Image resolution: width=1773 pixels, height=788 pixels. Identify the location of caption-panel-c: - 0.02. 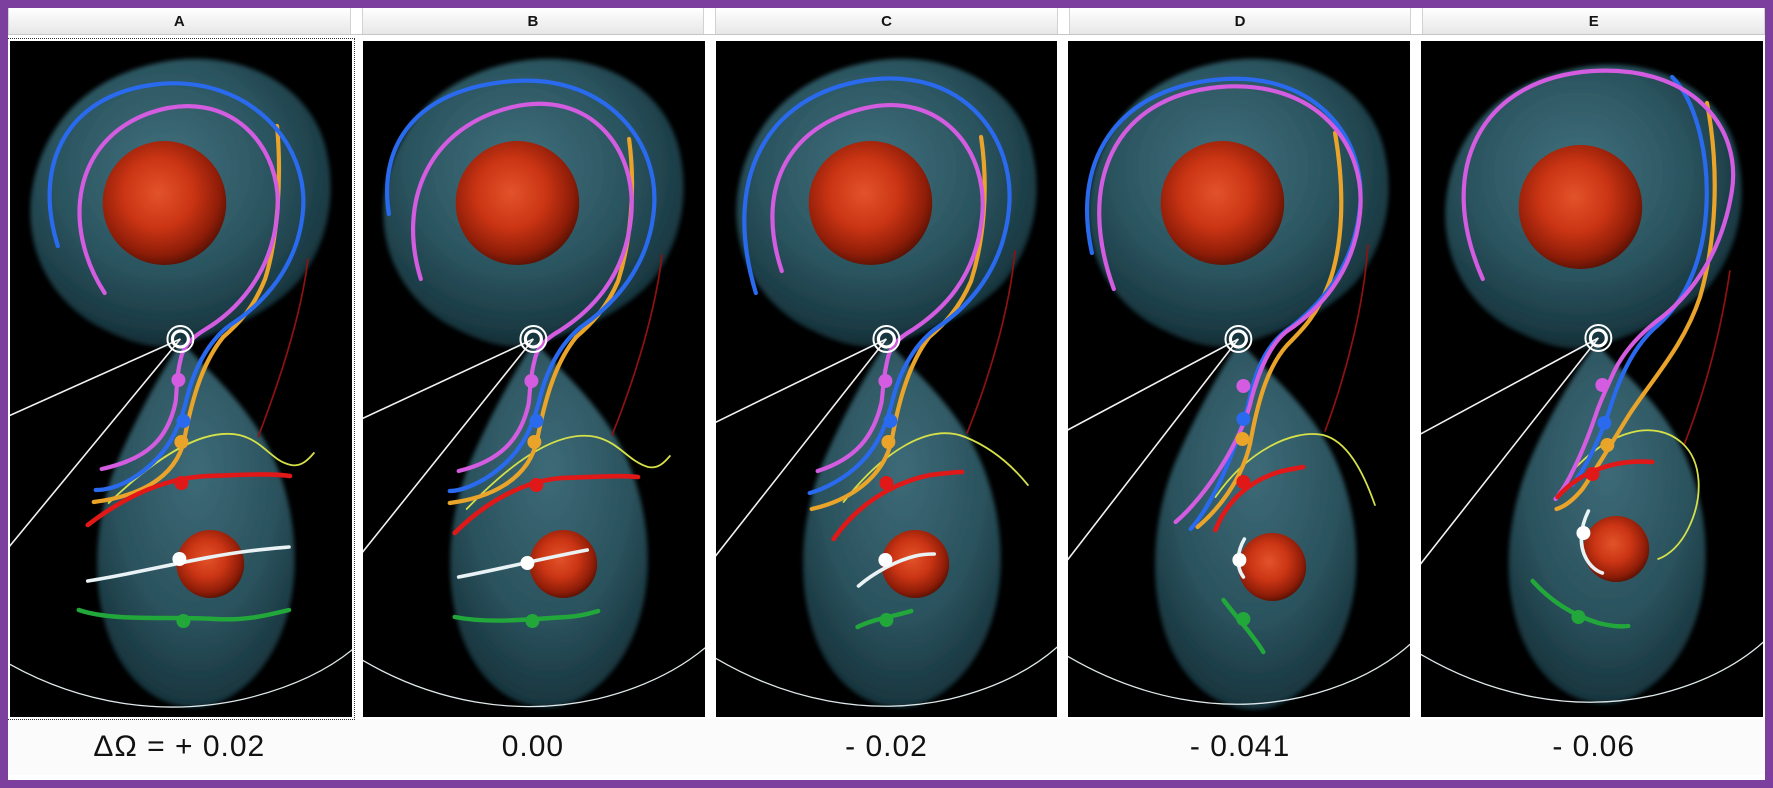
(886, 746).